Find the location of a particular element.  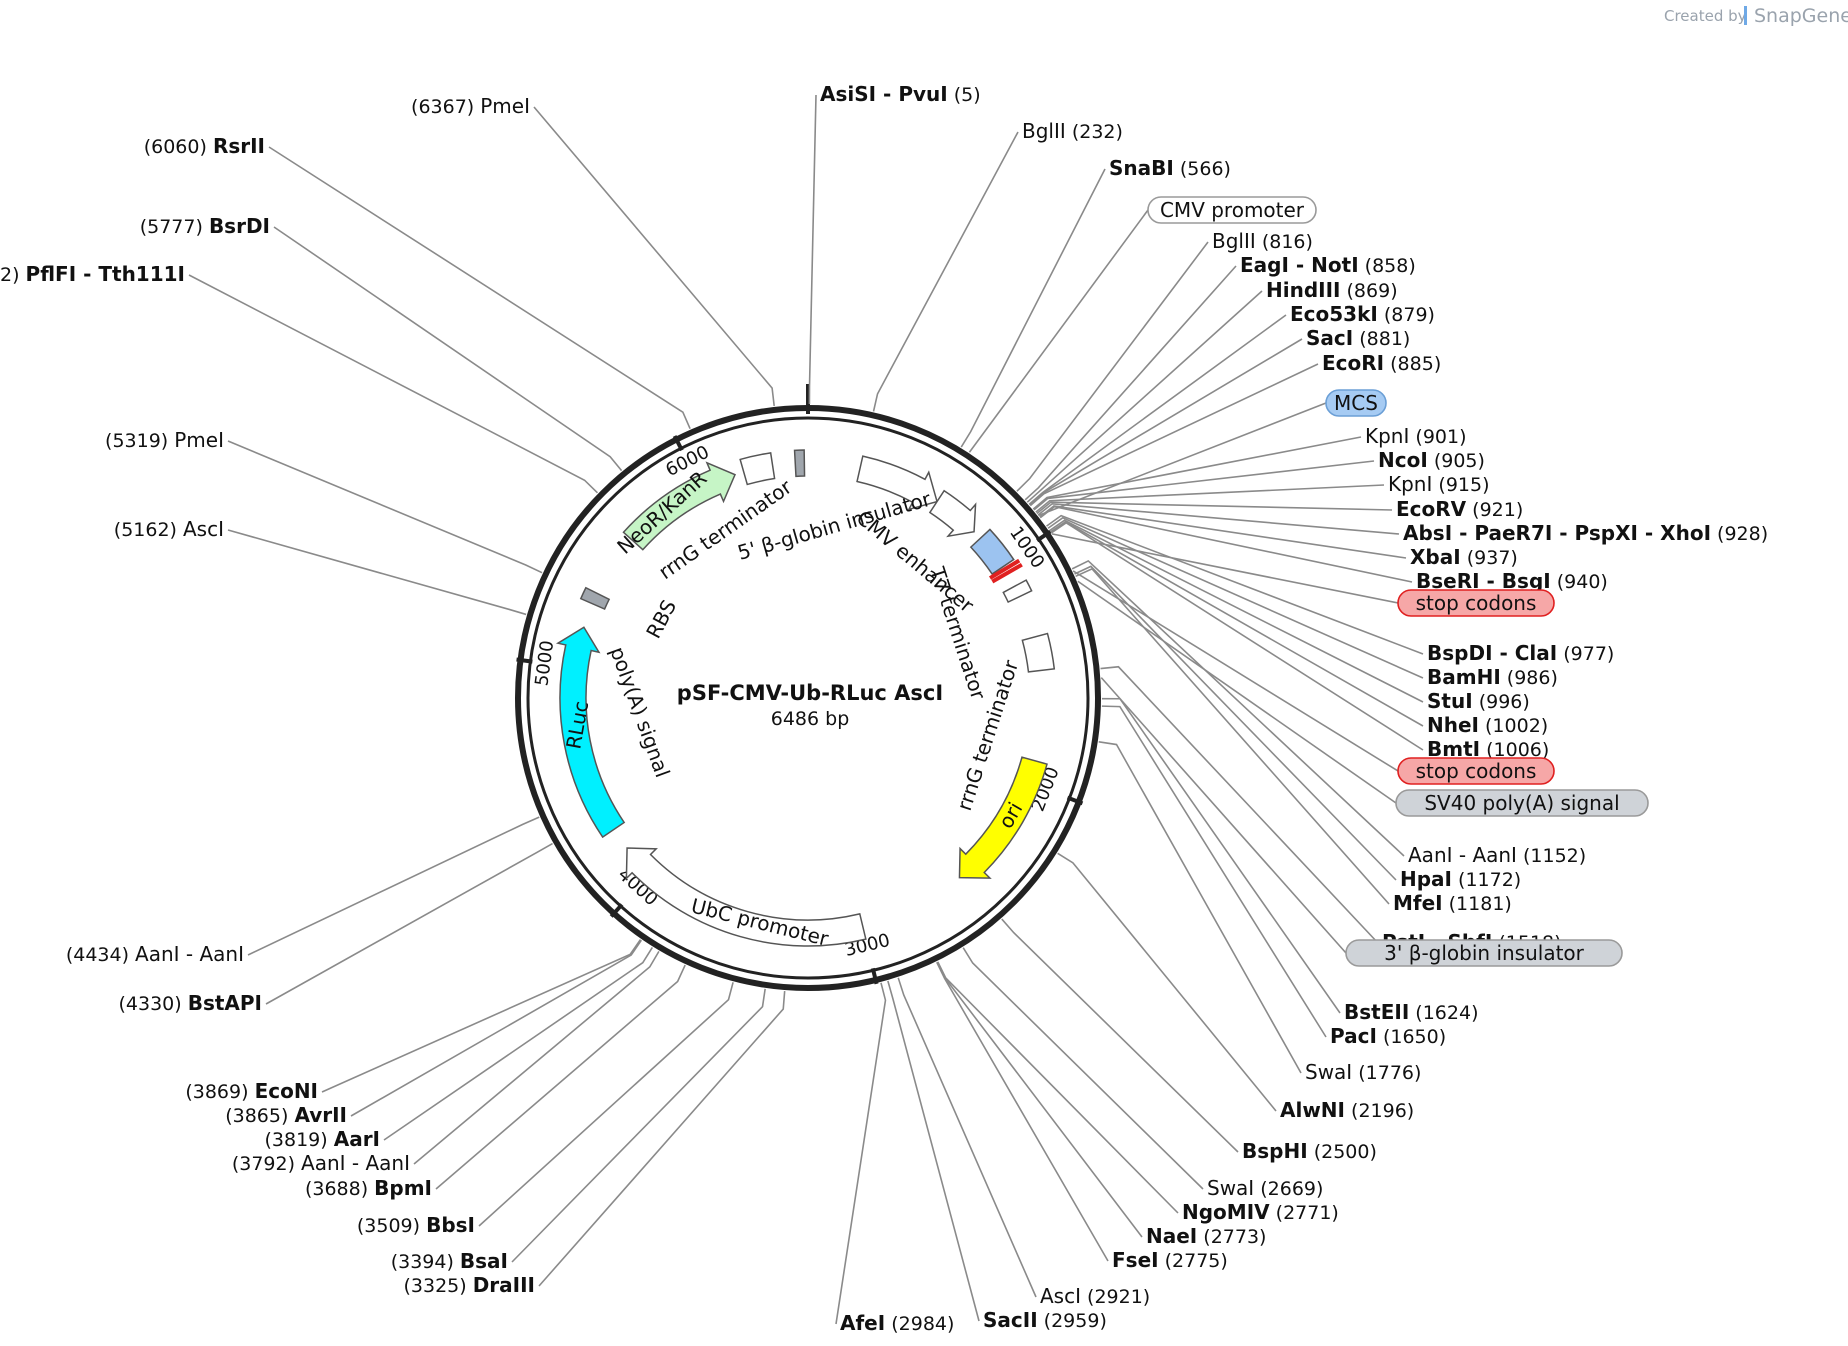

feature-ubc-promoter is located at coordinates (746, 897).